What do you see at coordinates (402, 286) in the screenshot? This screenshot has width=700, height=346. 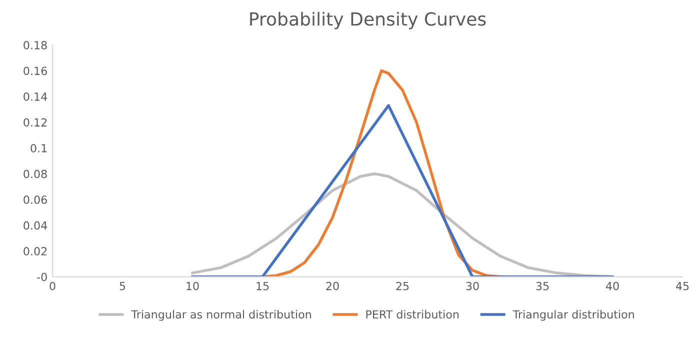 I see `x-tick-label: 25` at bounding box center [402, 286].